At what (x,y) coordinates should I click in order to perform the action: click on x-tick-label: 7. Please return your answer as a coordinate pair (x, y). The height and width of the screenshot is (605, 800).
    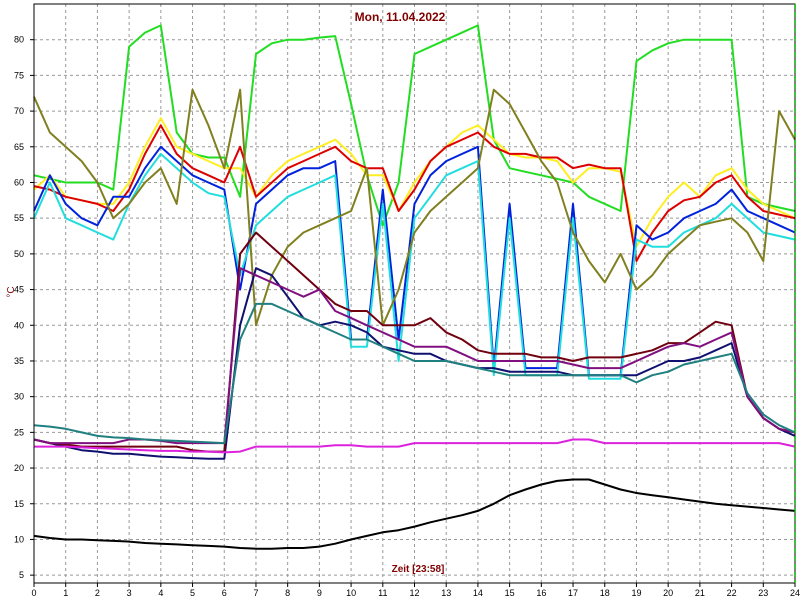
    Looking at the image, I should click on (255, 593).